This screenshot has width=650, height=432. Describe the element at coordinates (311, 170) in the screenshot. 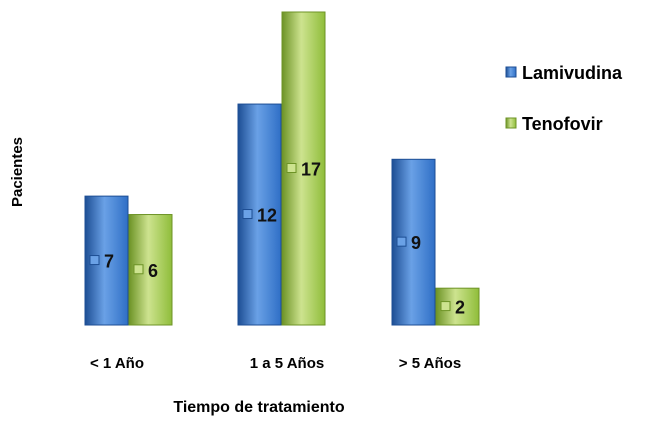

I see `data-label-tenofovir-1: 17` at that location.